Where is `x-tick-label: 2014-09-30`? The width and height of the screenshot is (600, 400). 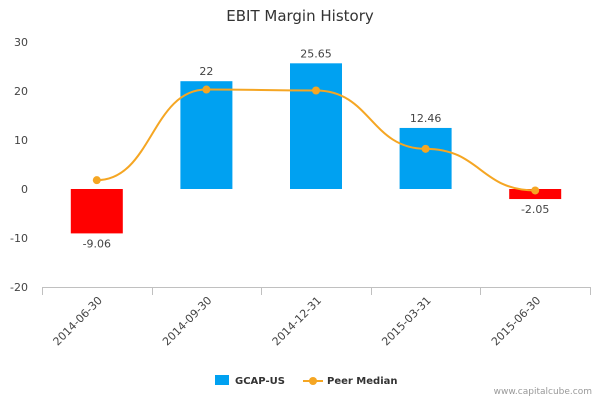 x-tick-label: 2014-09-30 is located at coordinates (187, 321).